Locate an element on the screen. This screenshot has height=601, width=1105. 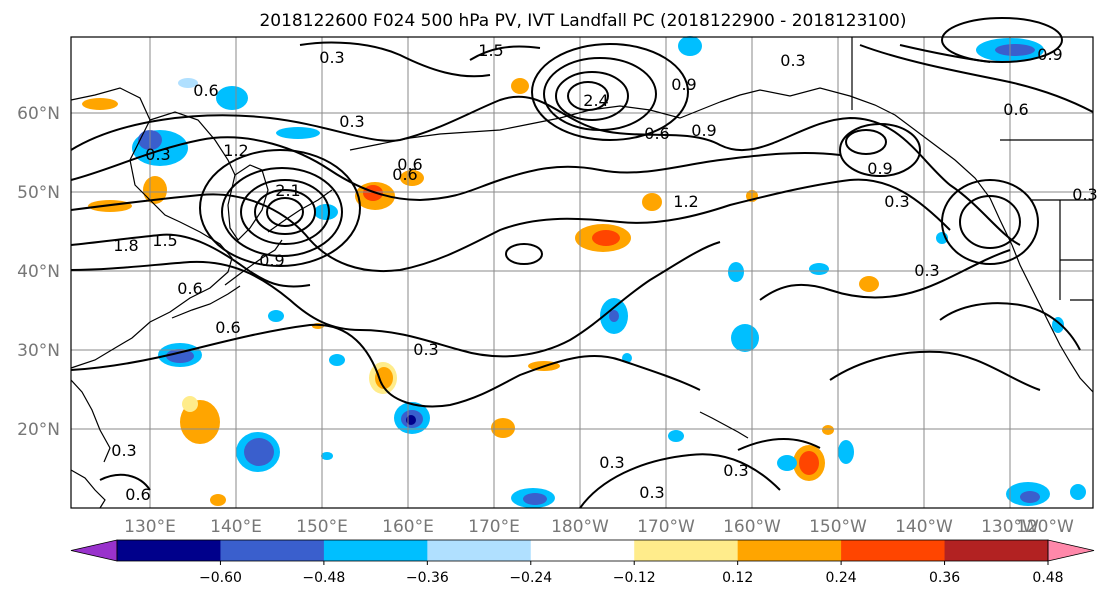
colorbar-tick-label: −0.24 is located at coordinates (530, 578).